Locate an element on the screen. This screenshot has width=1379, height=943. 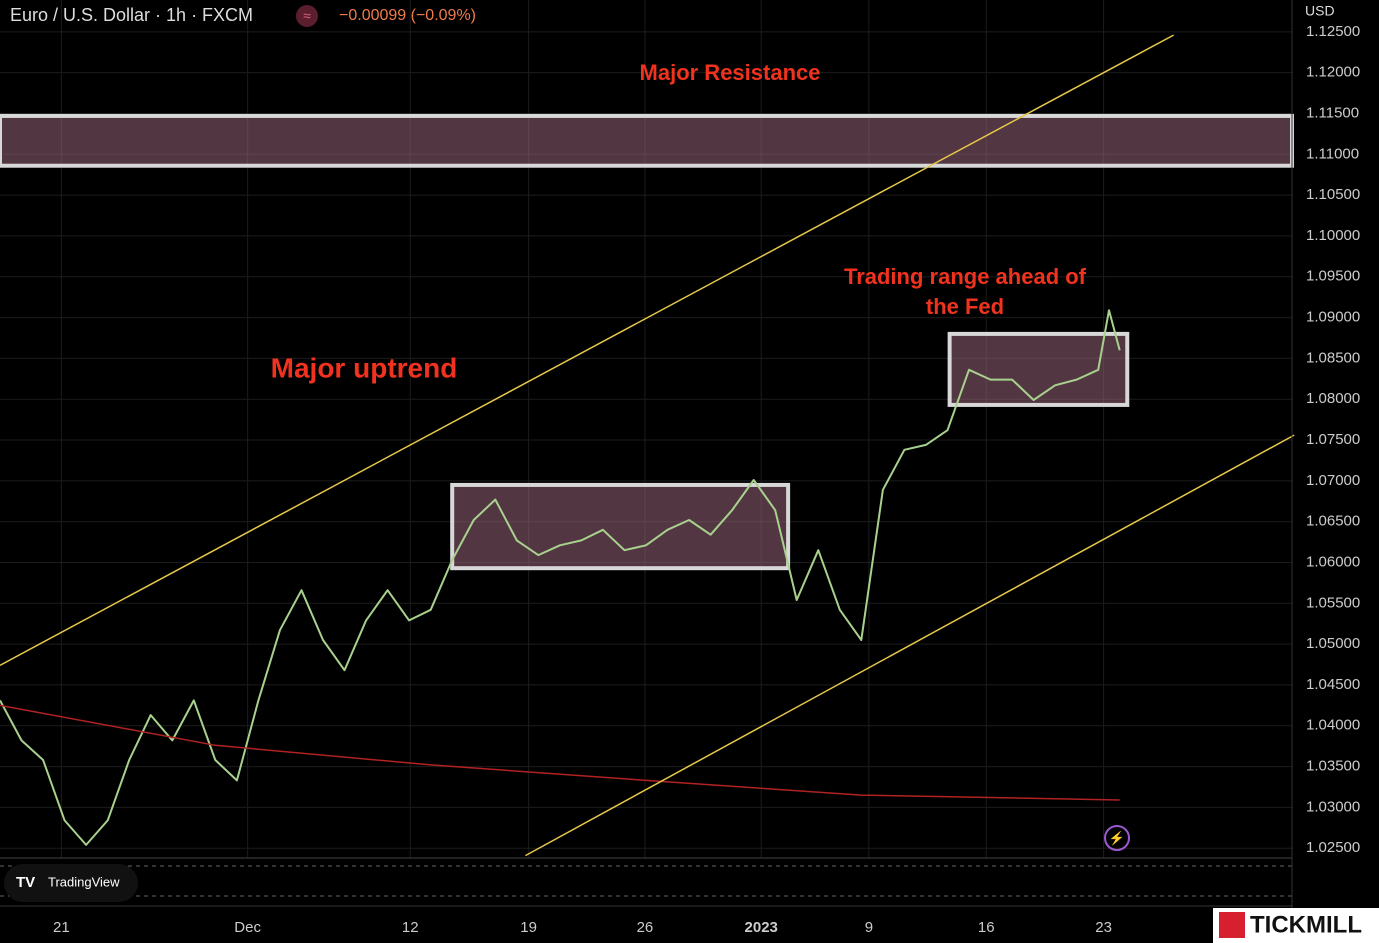
y-tick-label: 1.03000 is located at coordinates (1333, 806).